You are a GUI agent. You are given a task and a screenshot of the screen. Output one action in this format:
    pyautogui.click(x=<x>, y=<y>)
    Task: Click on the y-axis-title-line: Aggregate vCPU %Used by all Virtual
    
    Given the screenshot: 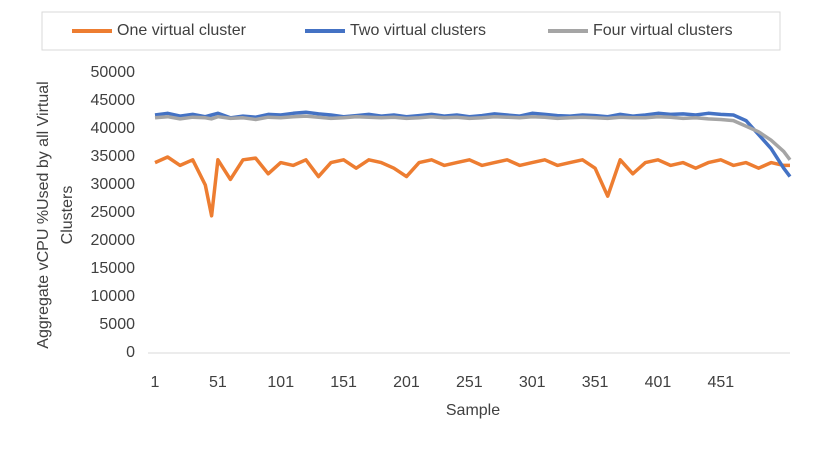 What is the action you would take?
    pyautogui.click(x=43, y=214)
    